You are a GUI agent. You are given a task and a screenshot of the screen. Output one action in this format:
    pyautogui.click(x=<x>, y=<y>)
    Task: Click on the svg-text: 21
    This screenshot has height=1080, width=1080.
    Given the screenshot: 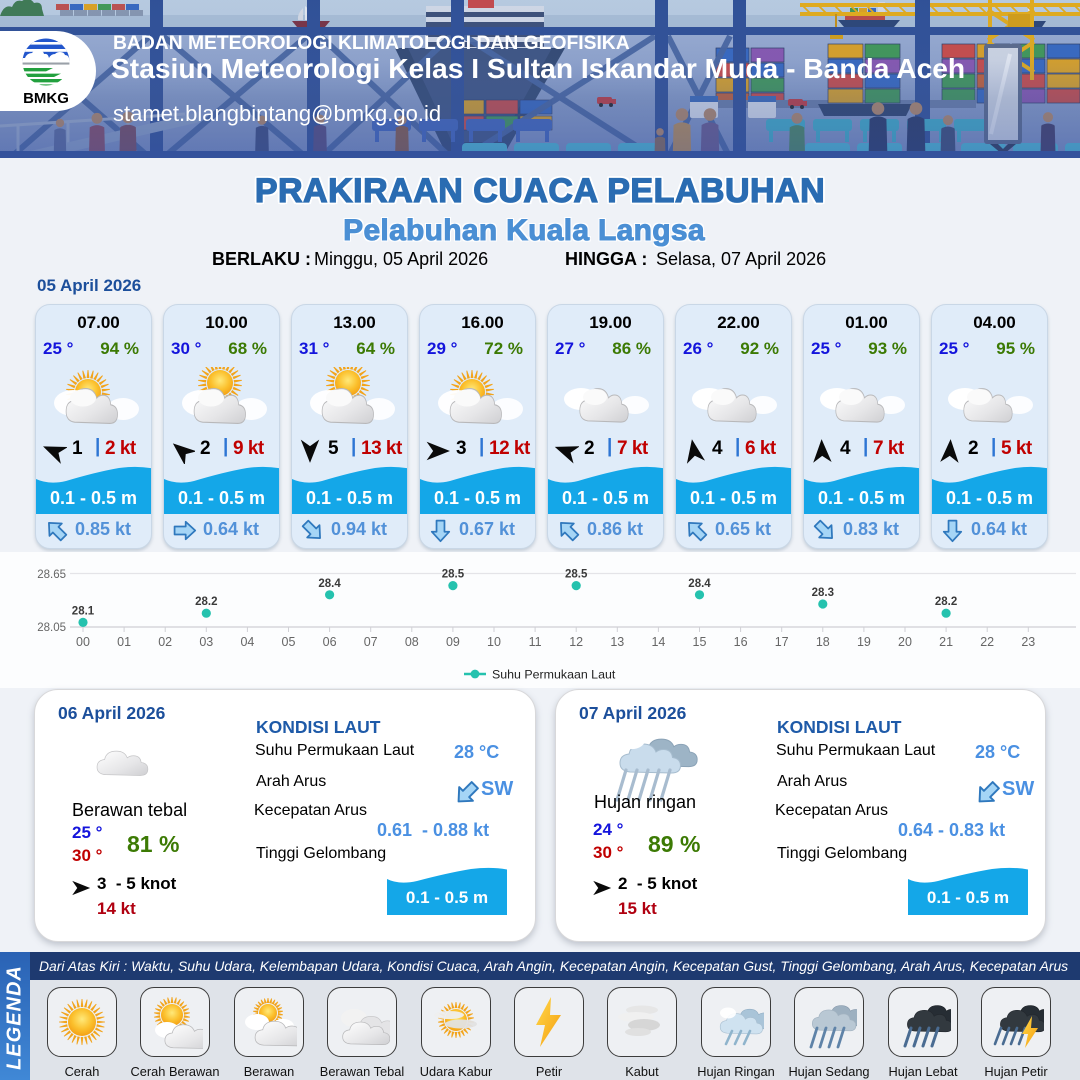 What is the action you would take?
    pyautogui.click(x=946, y=642)
    